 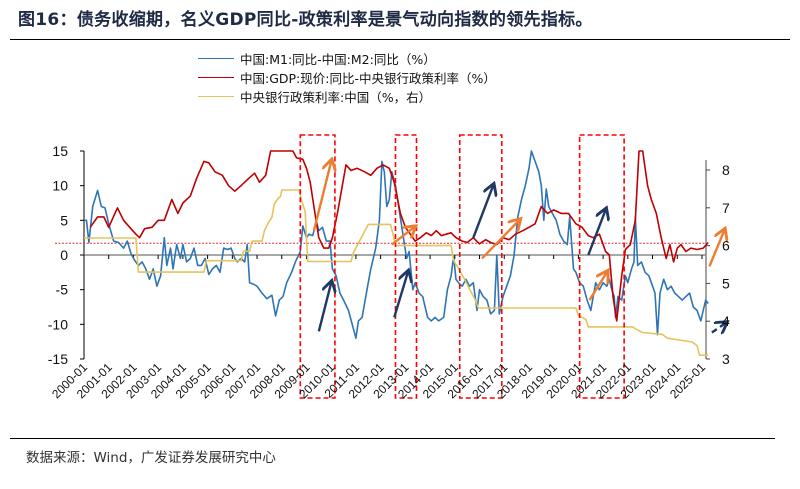 What do you see at coordinates (216, 58) in the screenshot?
I see `legend-swatch-m1-m2` at bounding box center [216, 58].